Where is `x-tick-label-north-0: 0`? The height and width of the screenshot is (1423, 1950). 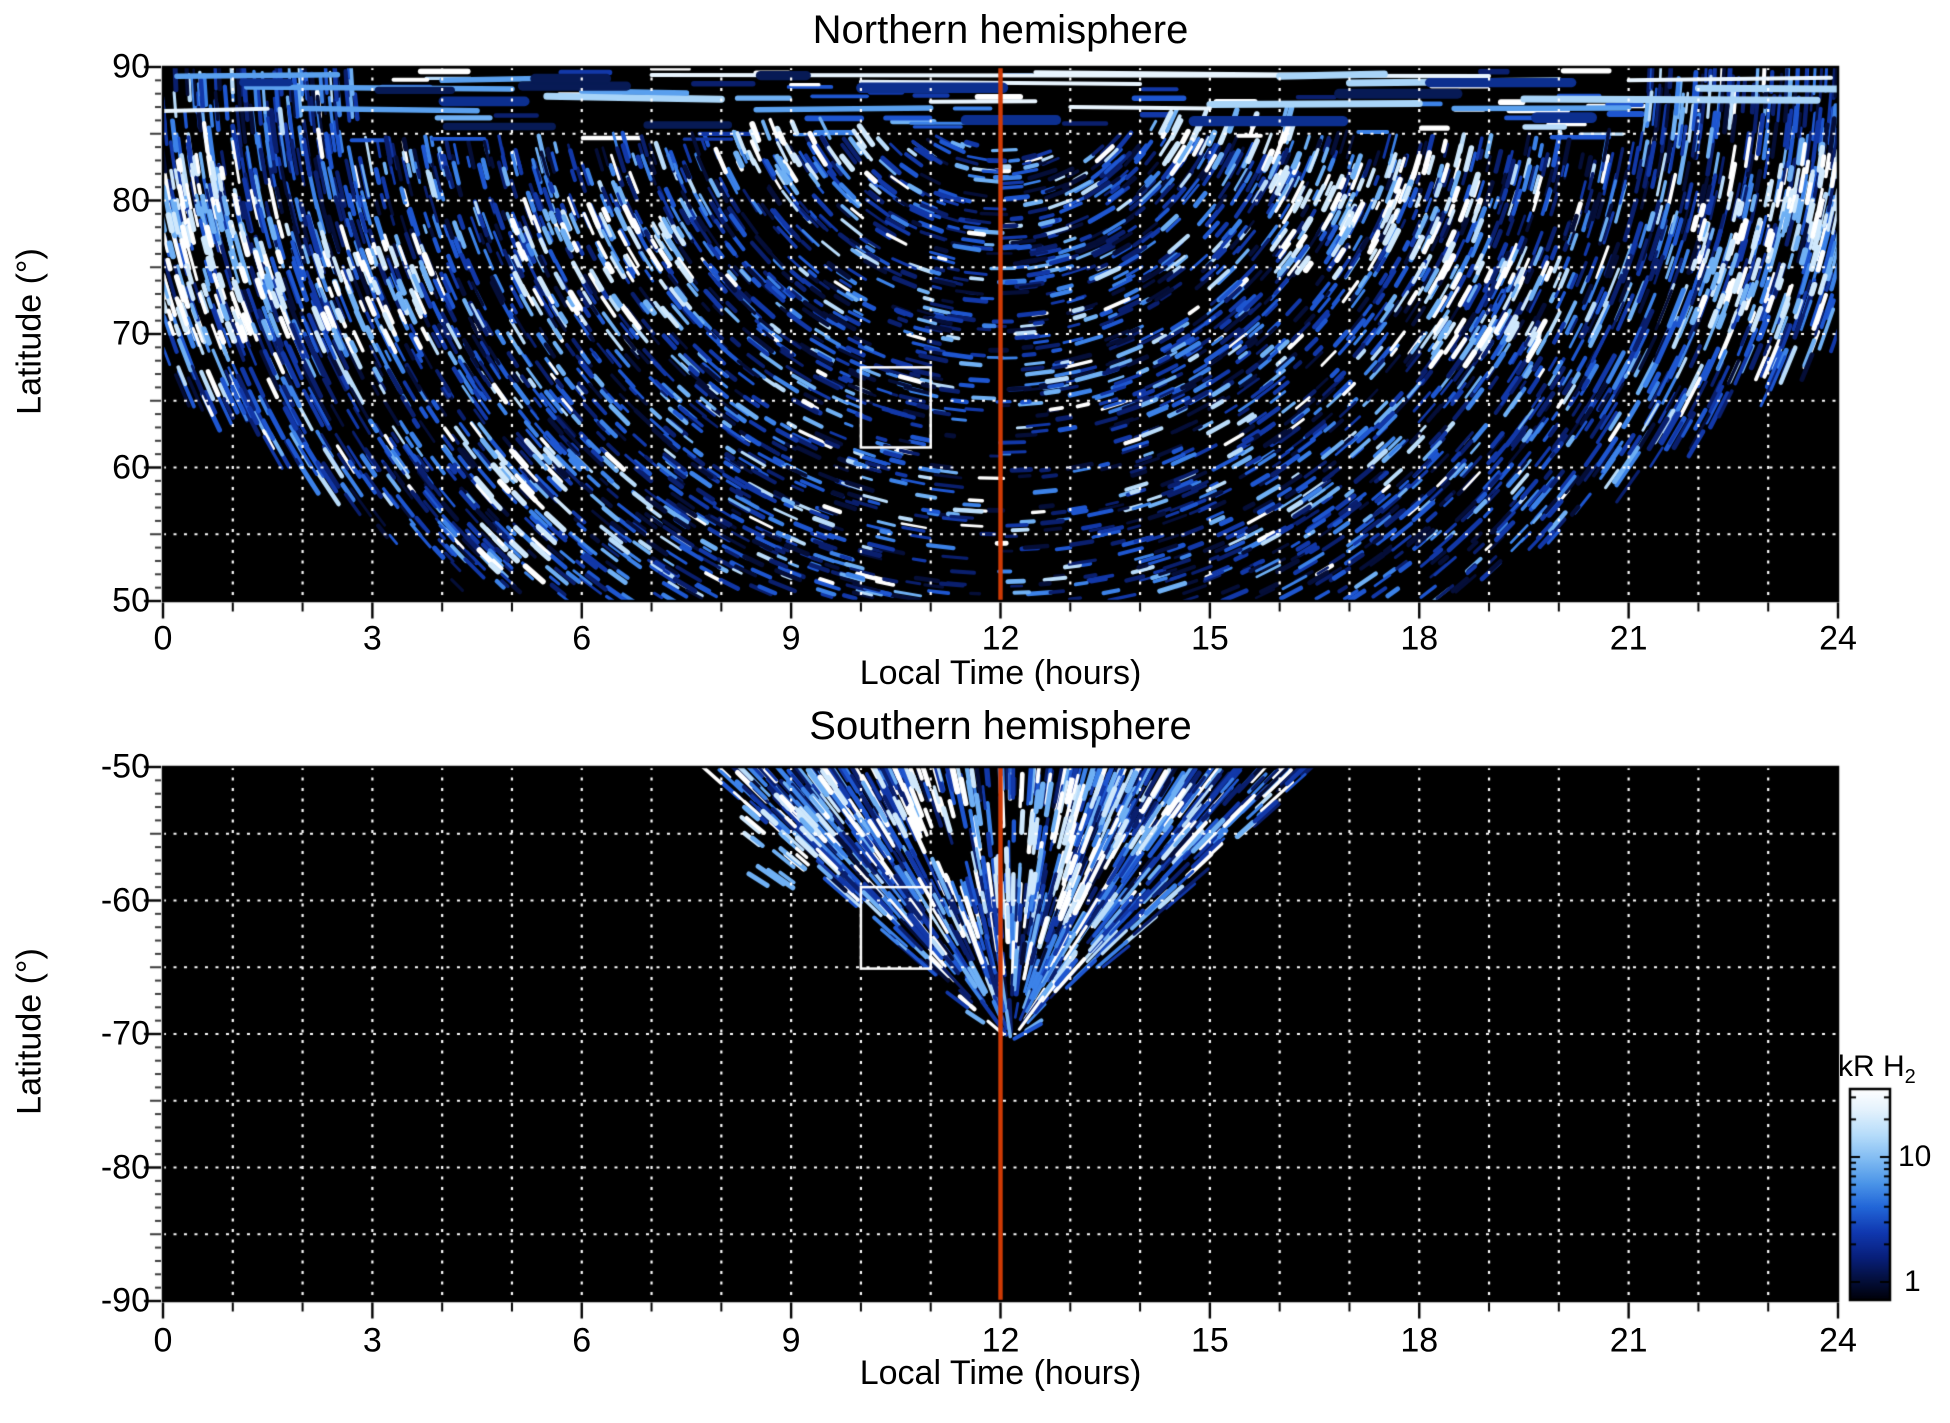
x-tick-label-north-0: 0 is located at coordinates (163, 638).